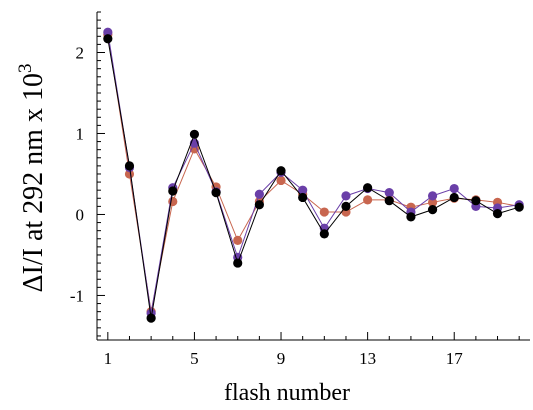 Image resolution: width=533 pixels, height=410 pixels. Describe the element at coordinates (281, 358) in the screenshot. I see `x-tick-label: 9` at that location.